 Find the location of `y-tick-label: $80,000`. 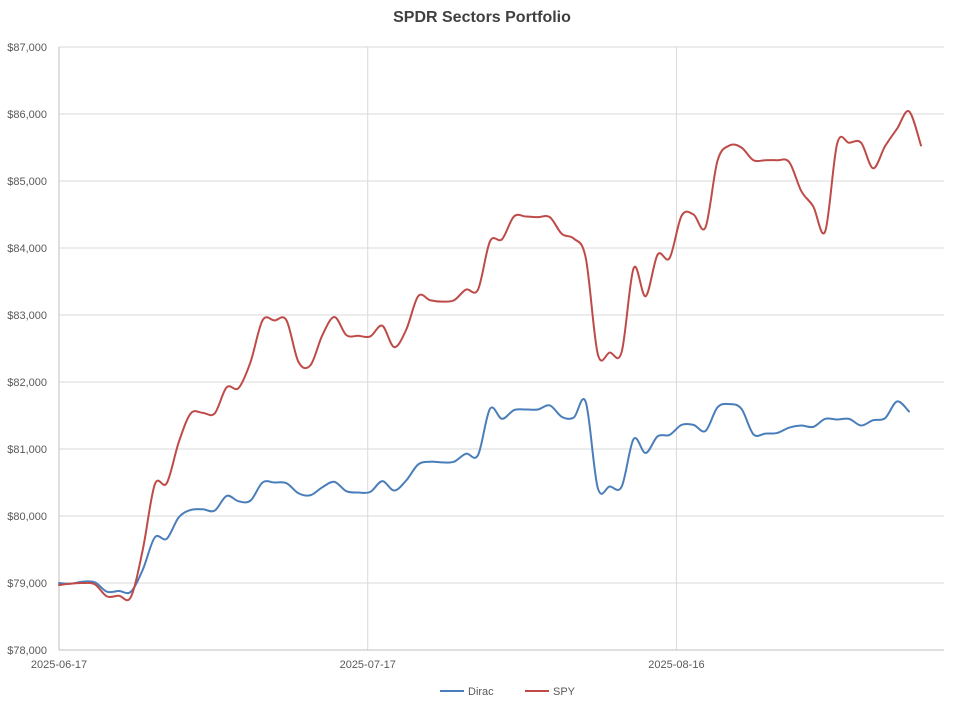

y-tick-label: $80,000 is located at coordinates (27, 517).